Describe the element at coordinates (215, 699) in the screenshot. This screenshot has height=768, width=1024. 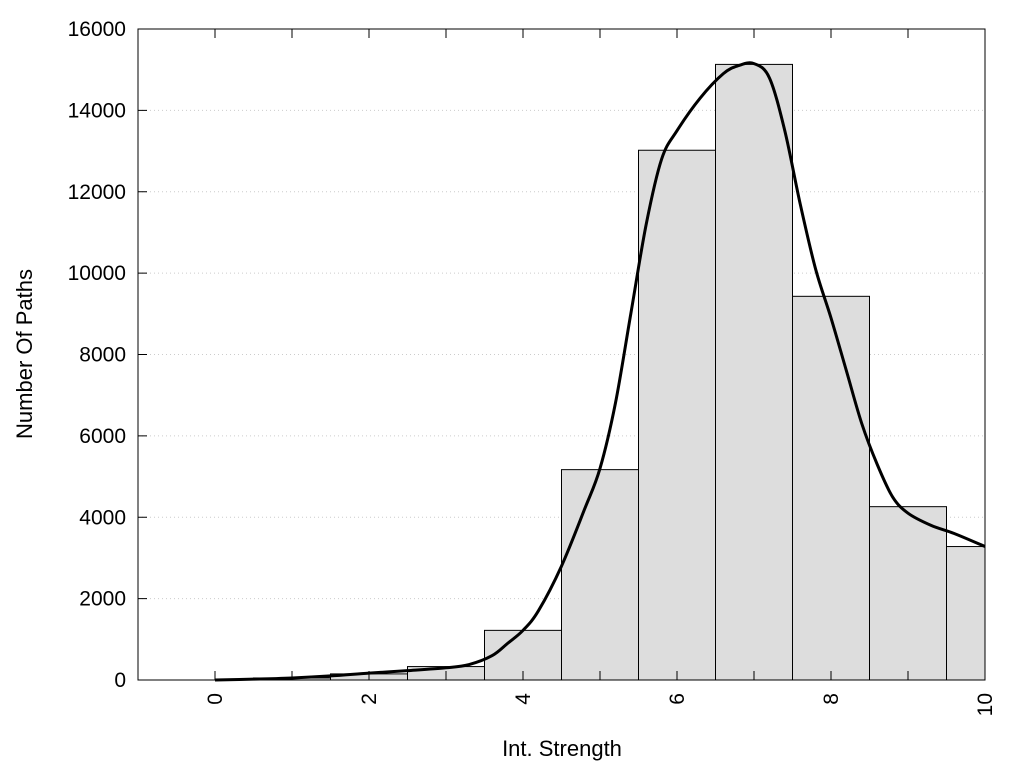
I see `x-tick-label: 0` at that location.